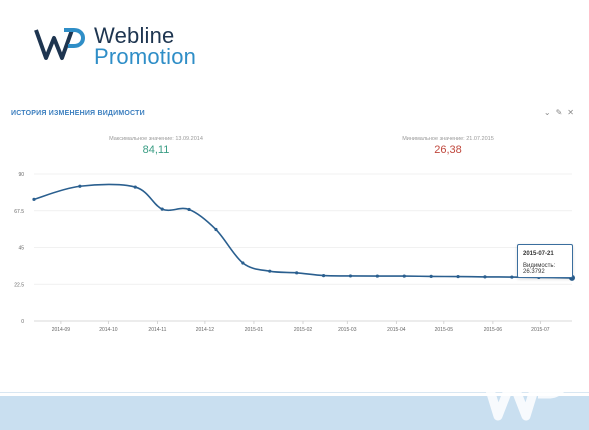  I want to click on chevron-down-icon: ⌄, so click(547, 112).